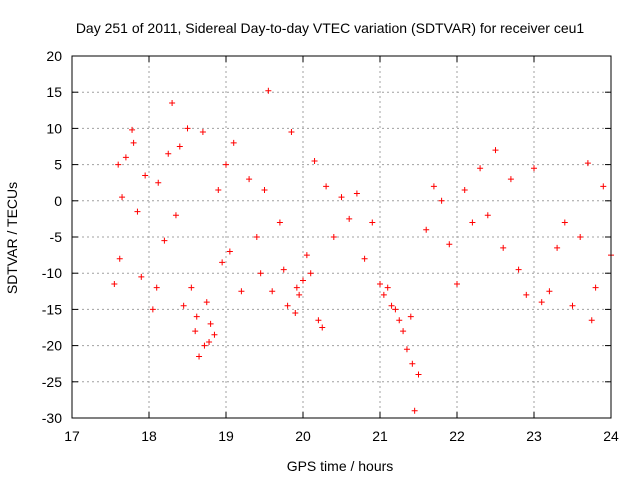  Describe the element at coordinates (534, 436) in the screenshot. I see `x-tick-label: 23` at that location.